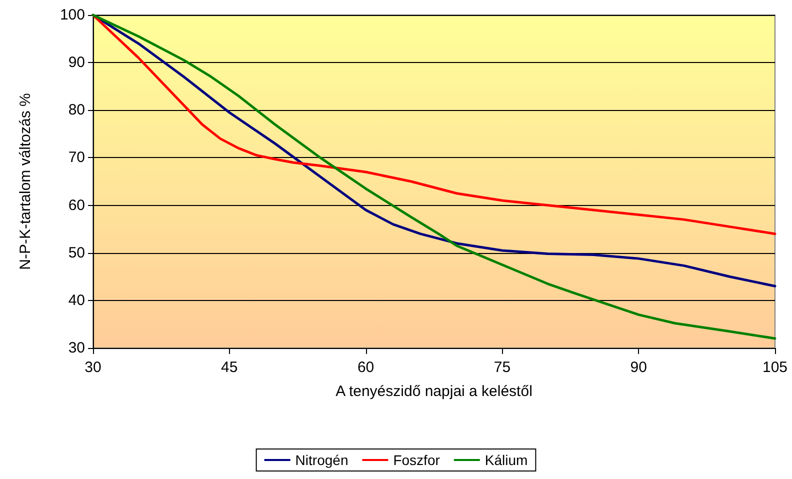  What do you see at coordinates (502, 367) in the screenshot?
I see `x-tick-label: 75` at bounding box center [502, 367].